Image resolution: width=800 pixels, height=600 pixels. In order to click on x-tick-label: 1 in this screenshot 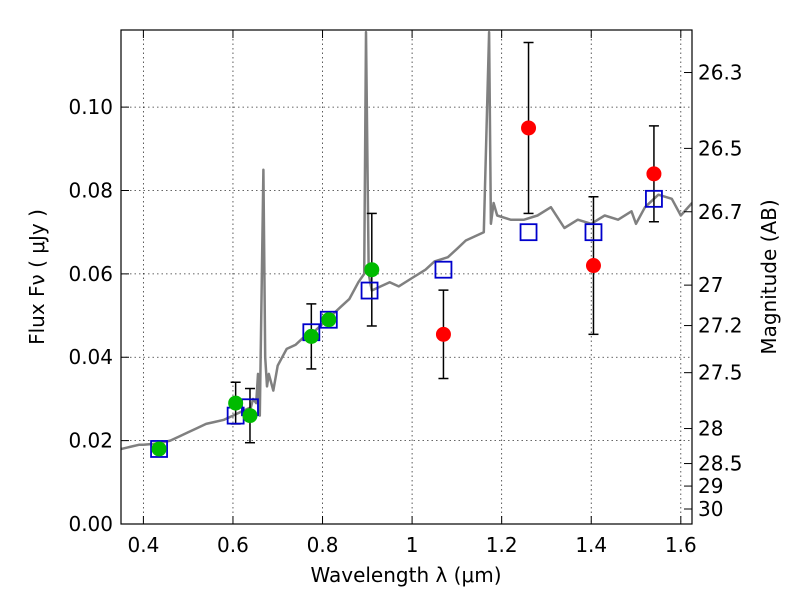, I will do `click(412, 545)`.